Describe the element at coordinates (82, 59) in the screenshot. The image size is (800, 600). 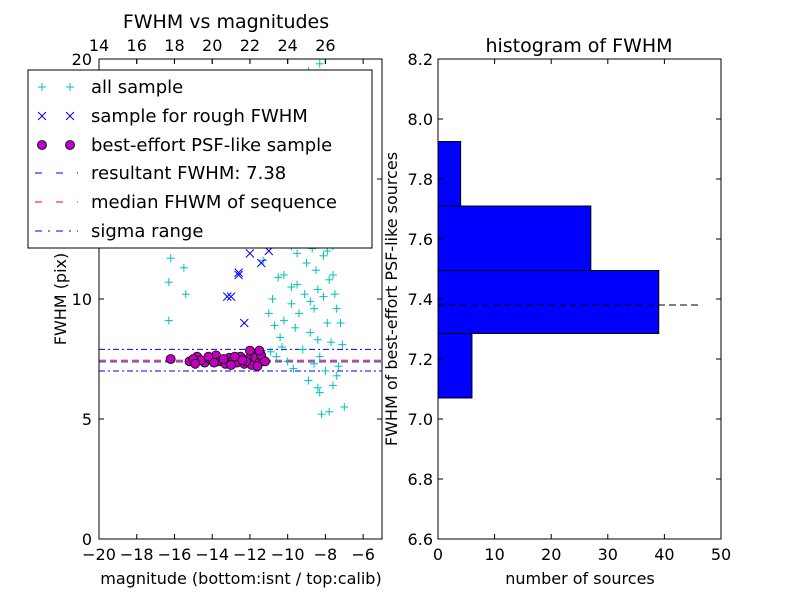
I see `y-tick-label: 20` at that location.